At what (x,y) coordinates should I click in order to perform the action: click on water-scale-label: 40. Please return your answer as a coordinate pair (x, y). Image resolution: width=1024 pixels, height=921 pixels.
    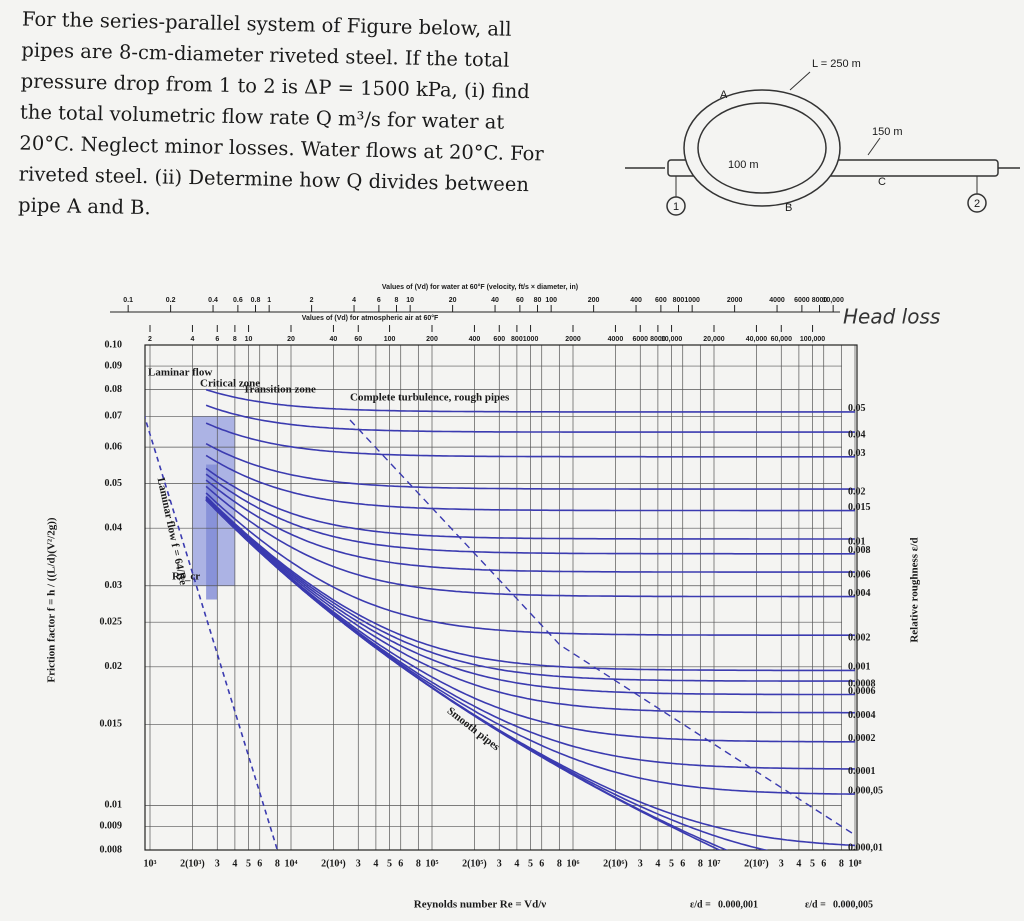
    Looking at the image, I should click on (495, 300).